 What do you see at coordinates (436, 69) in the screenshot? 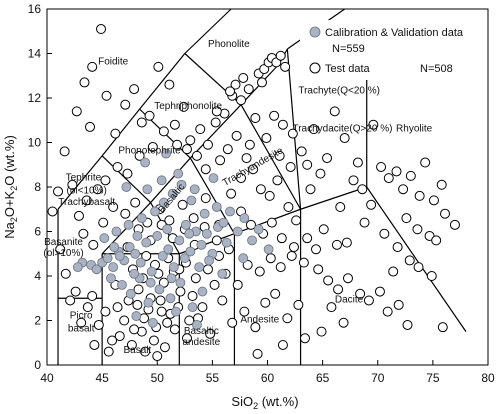
I see `legend-count-test: N=508` at bounding box center [436, 69].